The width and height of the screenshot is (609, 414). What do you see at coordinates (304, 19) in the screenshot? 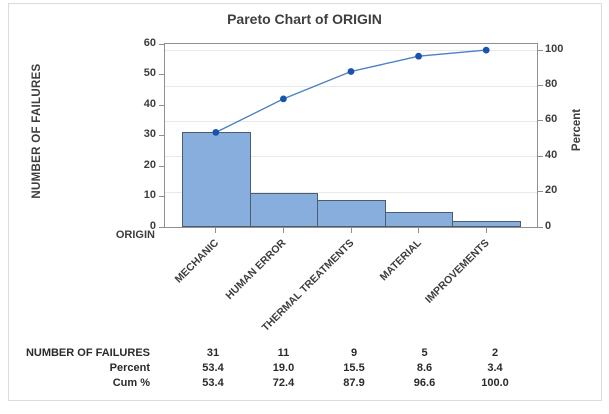
I see `chart-title: Pareto Chart of ORIGIN` at bounding box center [304, 19].